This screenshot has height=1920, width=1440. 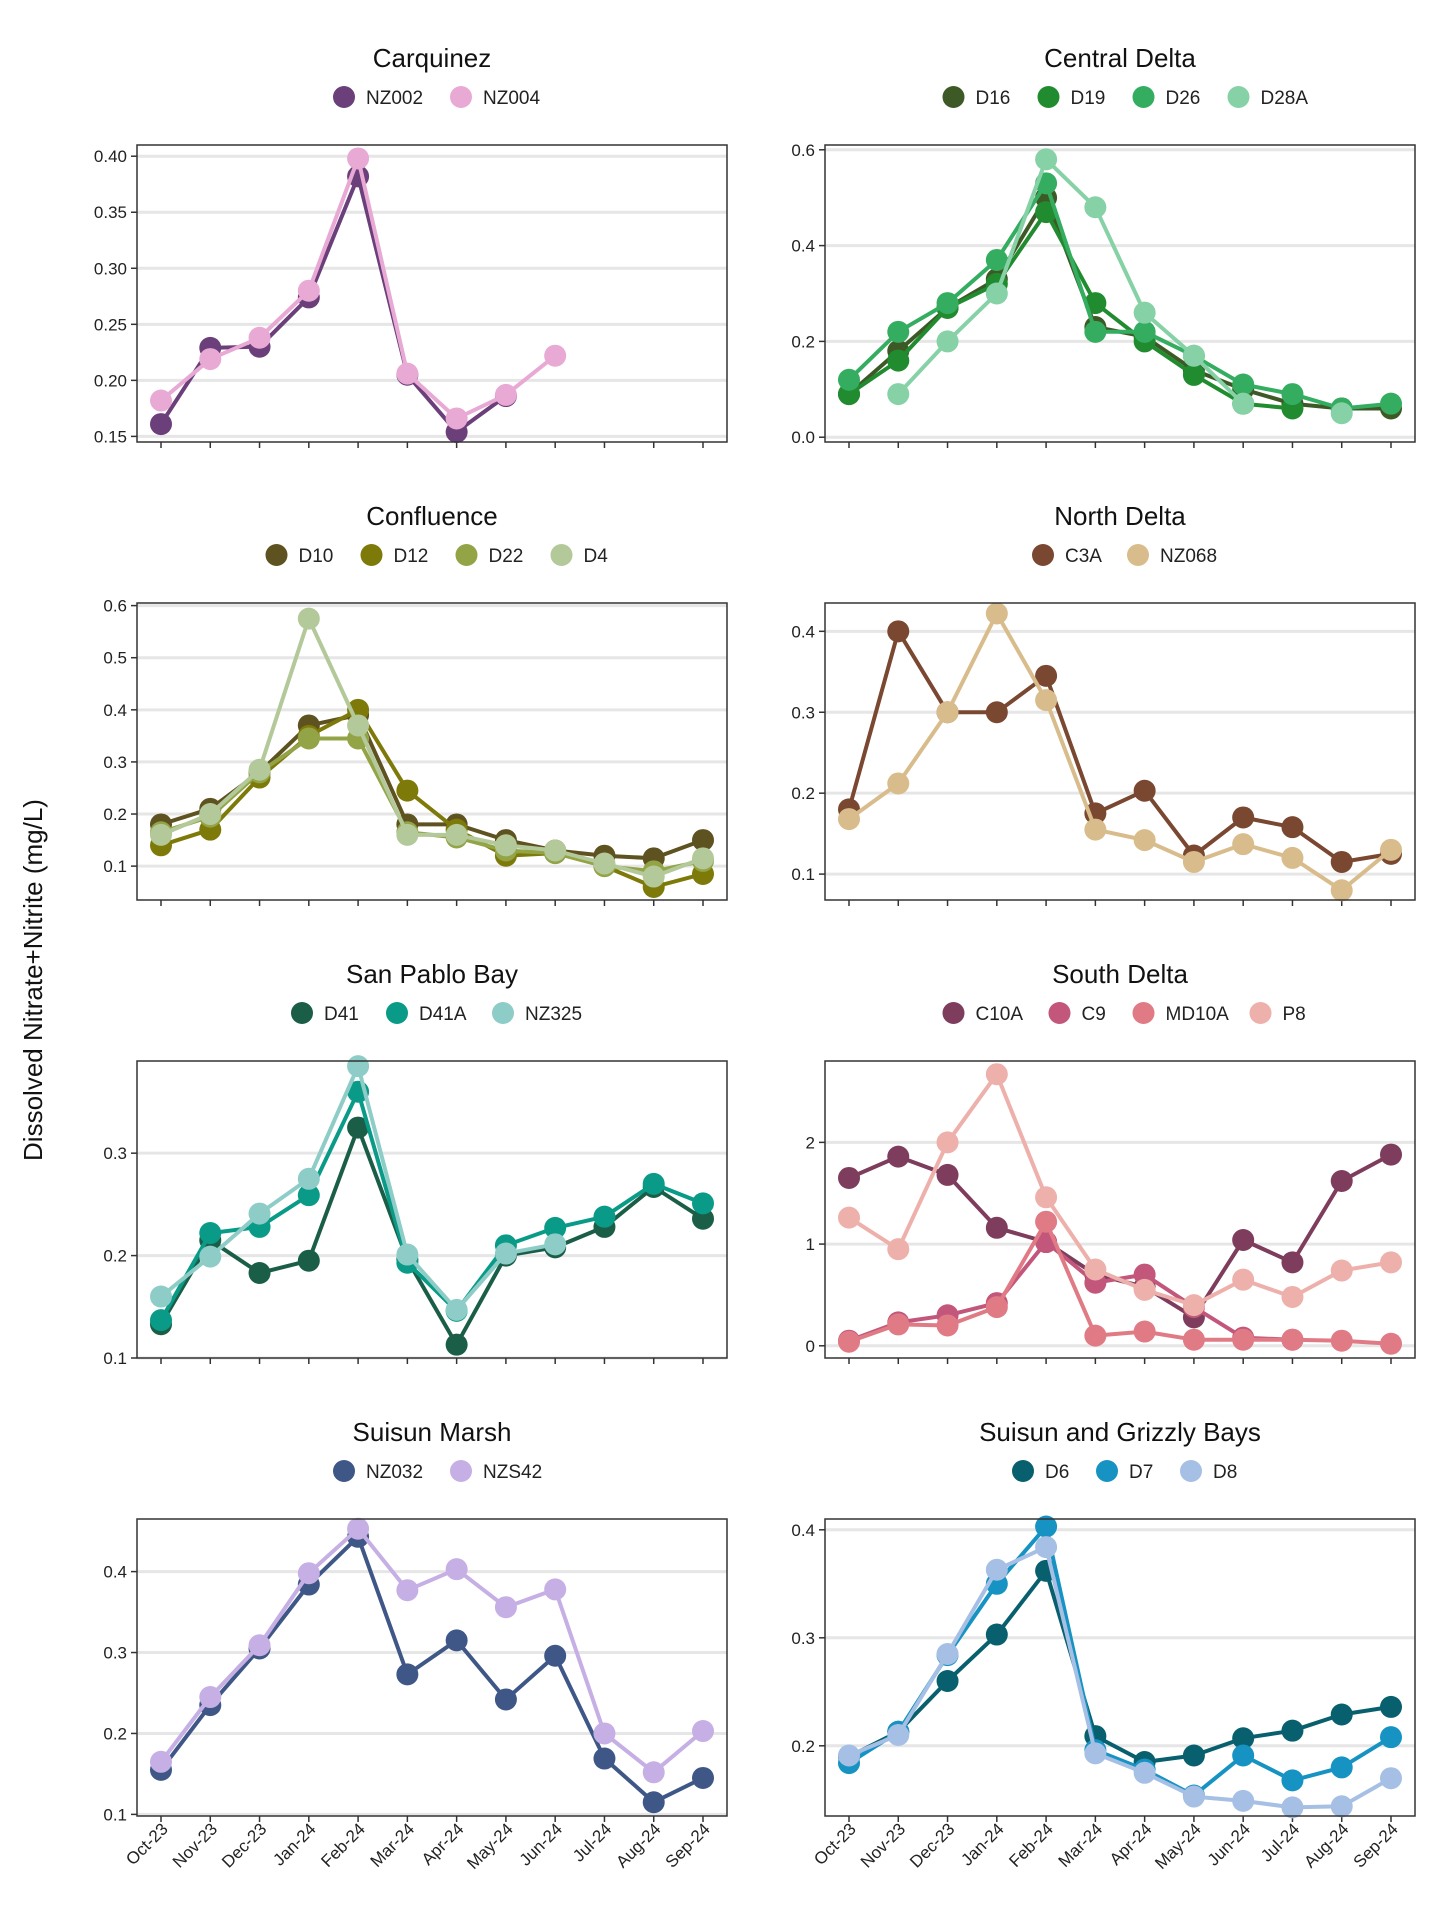 I want to click on x-tick-label: Mar-24, so click(x=393, y=1845).